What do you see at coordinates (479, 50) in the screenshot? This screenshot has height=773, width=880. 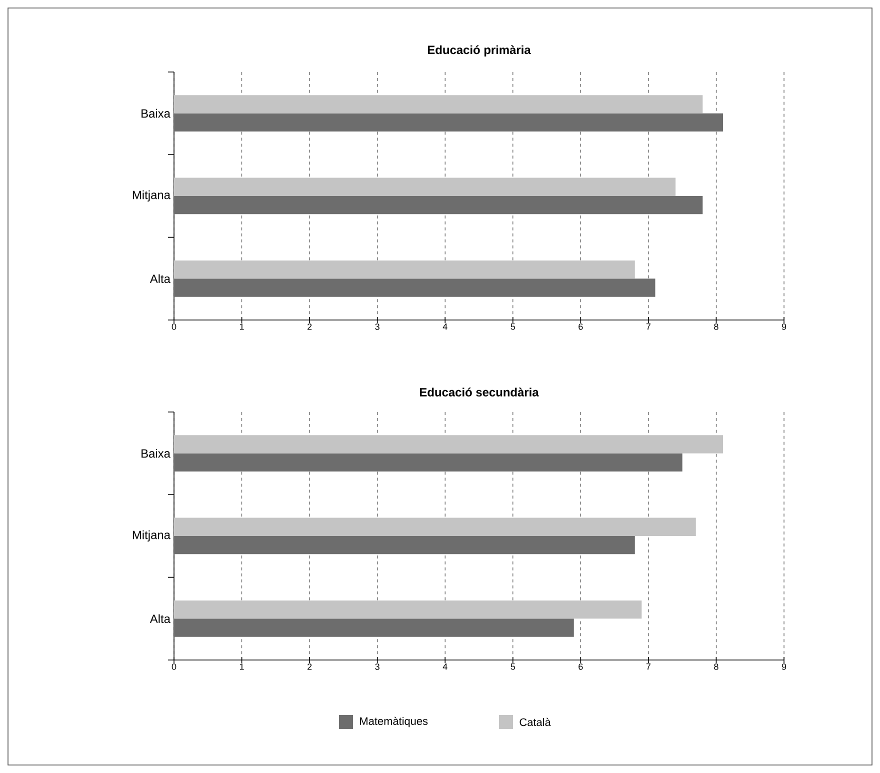 I see `chart-title: Educació primària` at bounding box center [479, 50].